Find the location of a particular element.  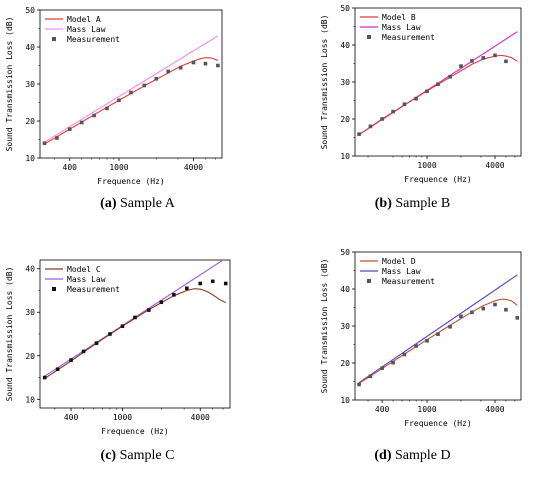

caption-text: Sample A is located at coordinates (145, 203).